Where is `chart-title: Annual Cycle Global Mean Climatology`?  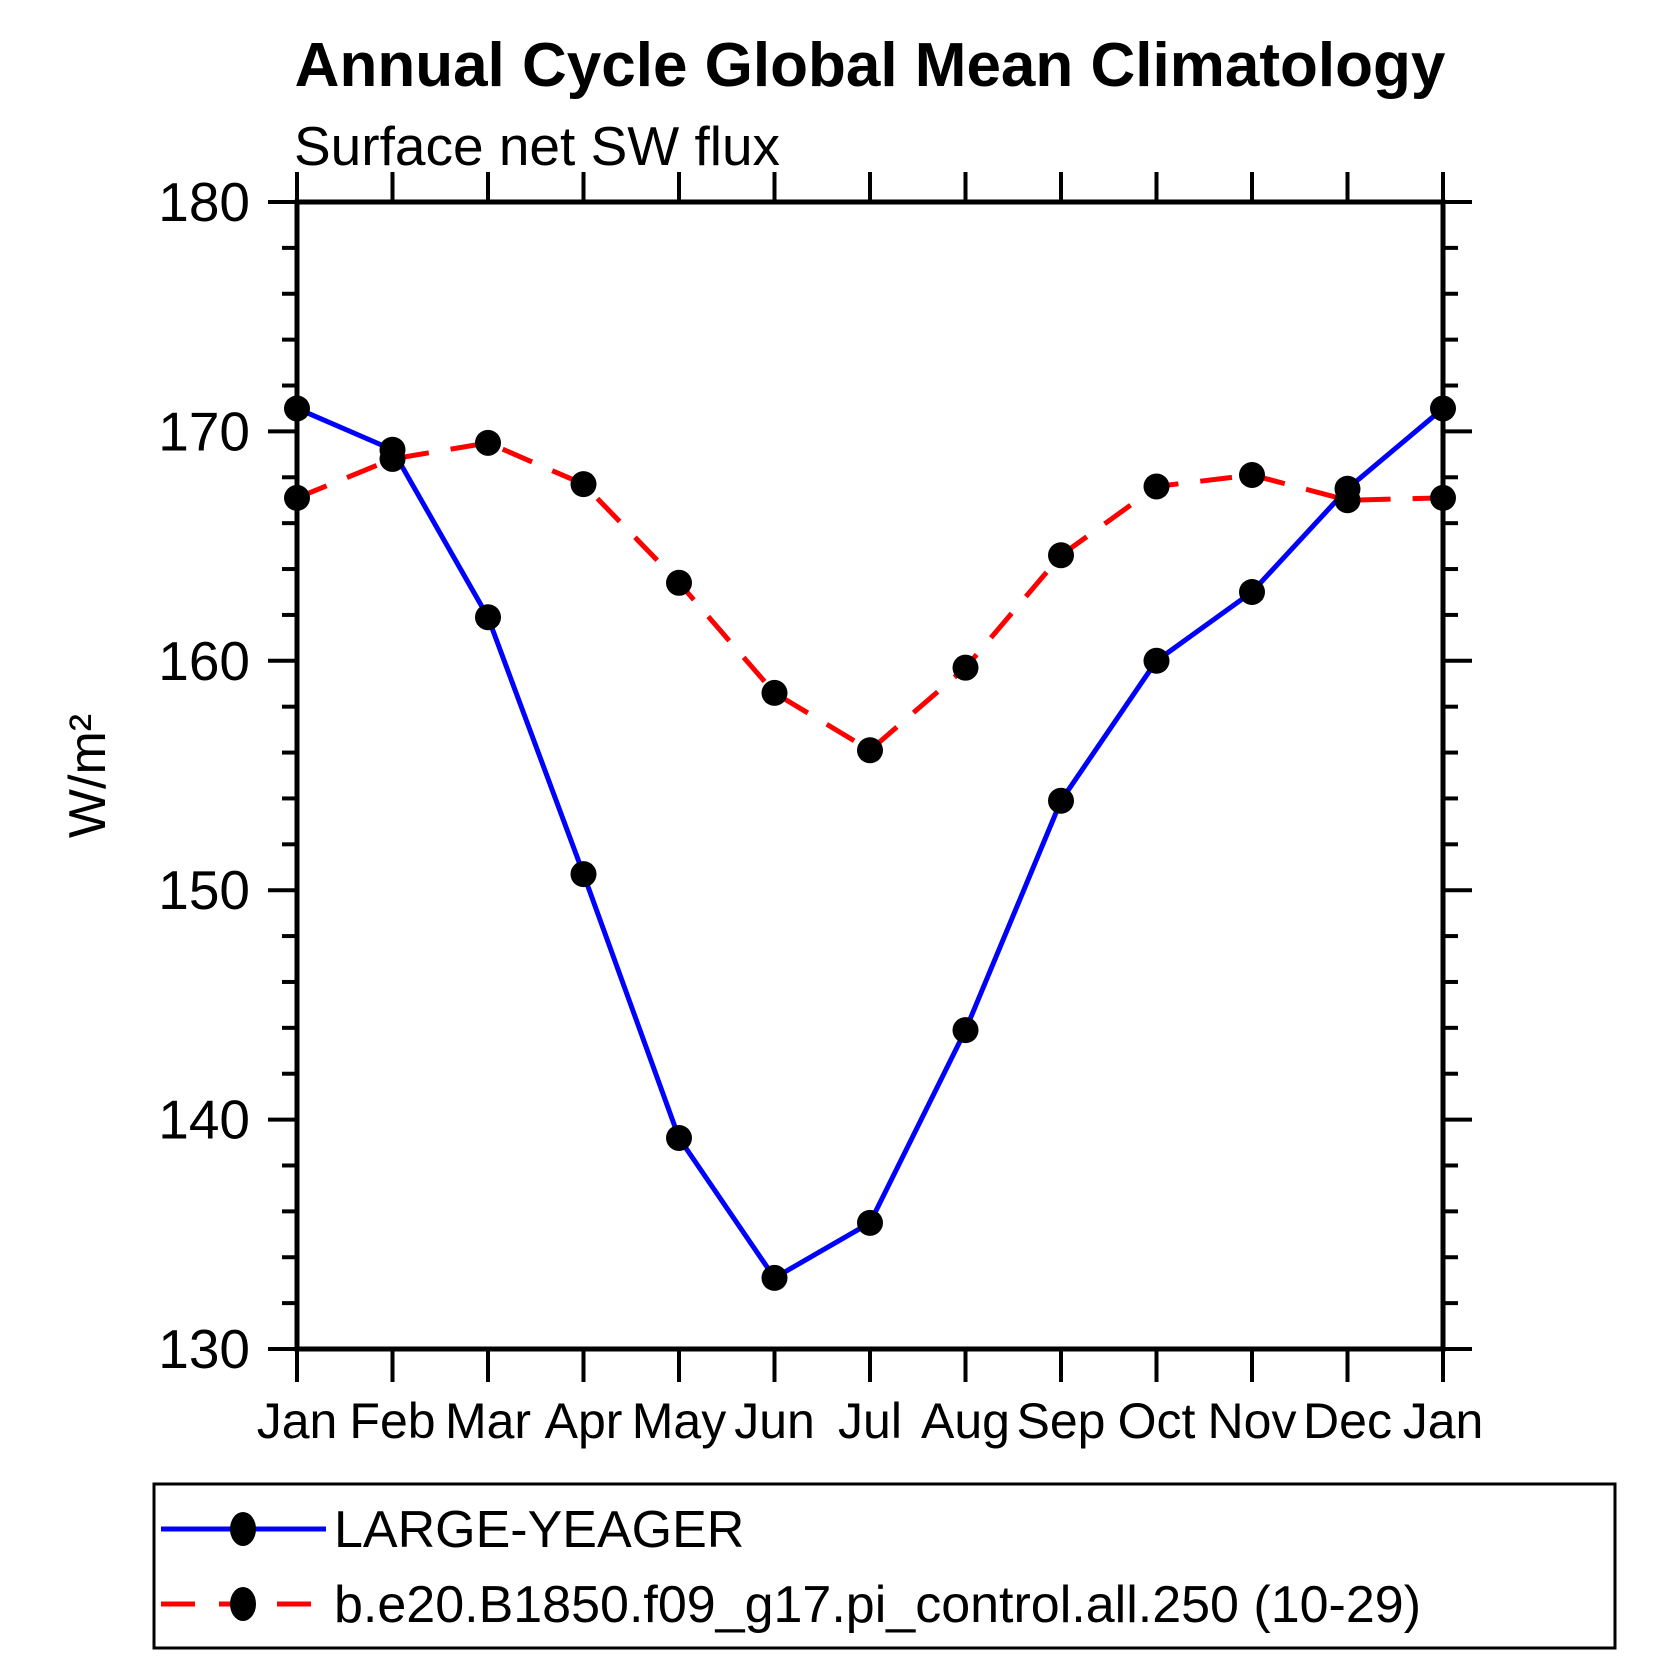 chart-title: Annual Cycle Global Mean Climatology is located at coordinates (870, 65).